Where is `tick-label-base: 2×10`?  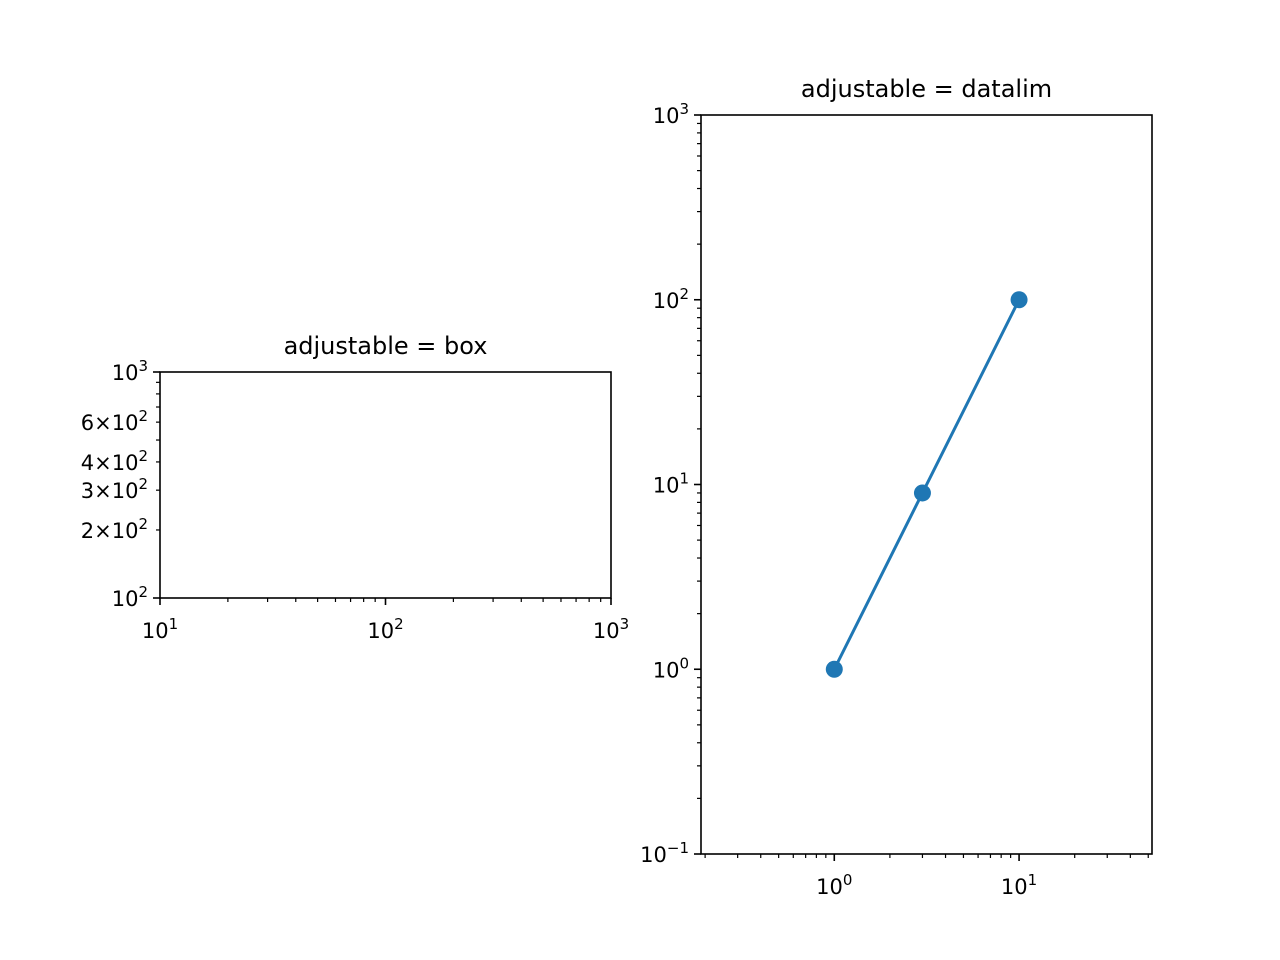
tick-label-base: 2×10 is located at coordinates (110, 531).